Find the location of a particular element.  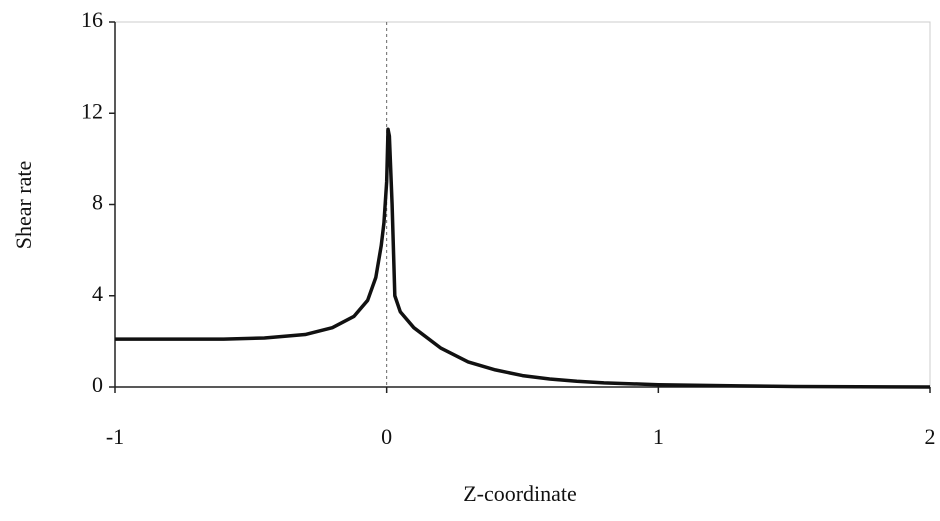

x-tick-label: -1 is located at coordinates (115, 436).